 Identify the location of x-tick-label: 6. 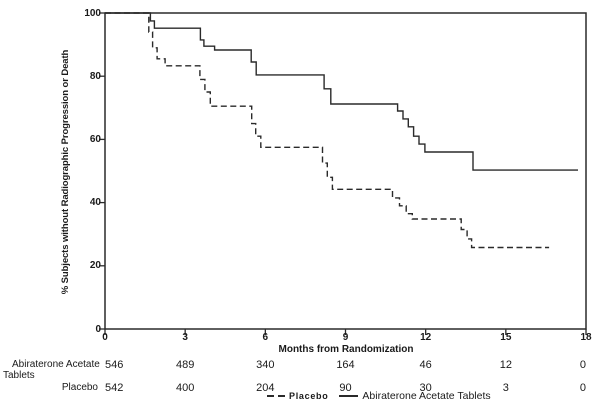
(265, 337).